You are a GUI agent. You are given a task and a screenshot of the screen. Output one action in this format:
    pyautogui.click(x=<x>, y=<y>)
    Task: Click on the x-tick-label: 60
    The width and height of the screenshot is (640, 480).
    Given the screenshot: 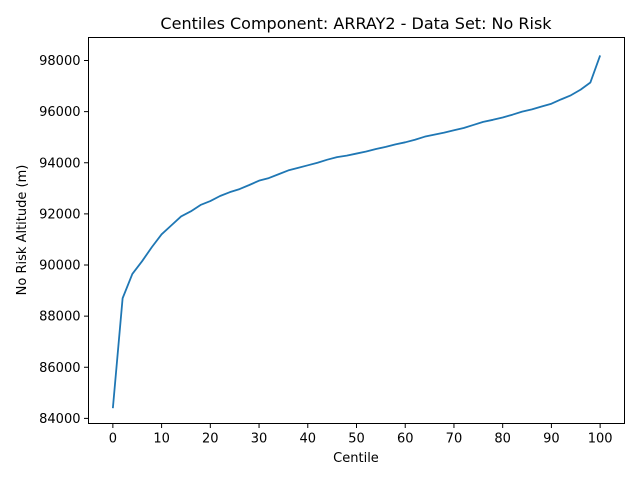 What is the action you would take?
    pyautogui.click(x=405, y=439)
    